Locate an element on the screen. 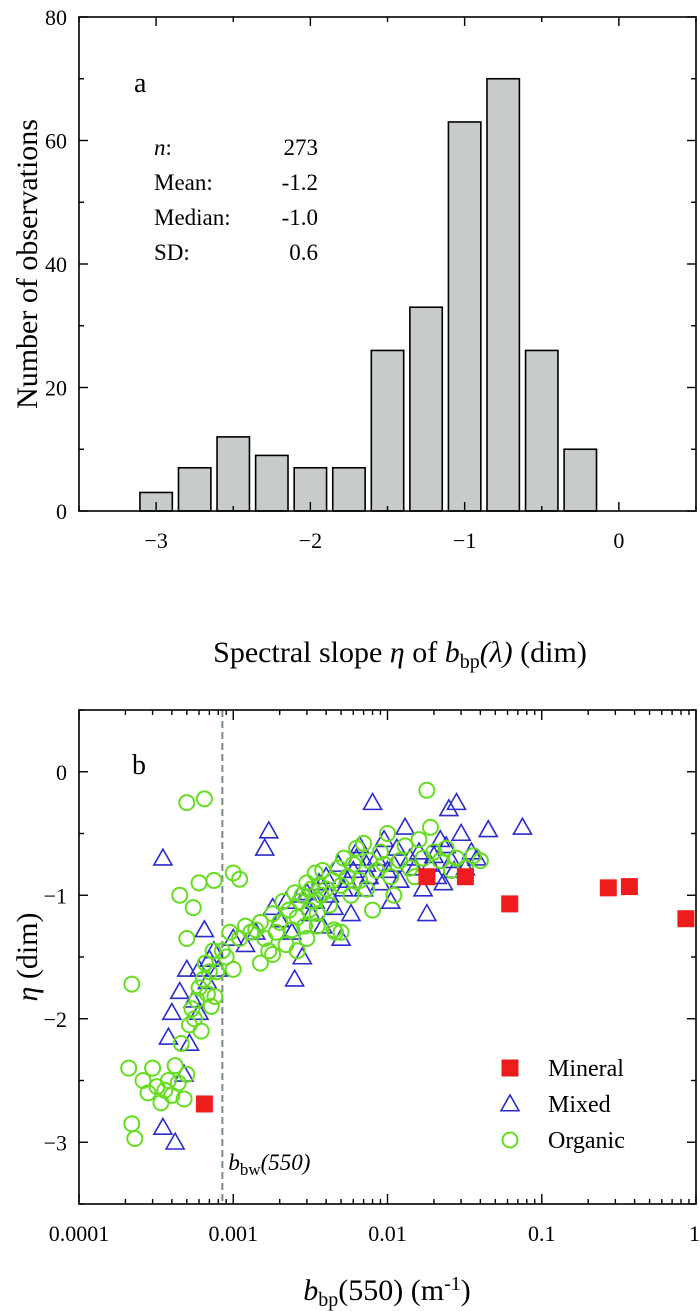  x-tick-label: −1 is located at coordinates (464, 540).